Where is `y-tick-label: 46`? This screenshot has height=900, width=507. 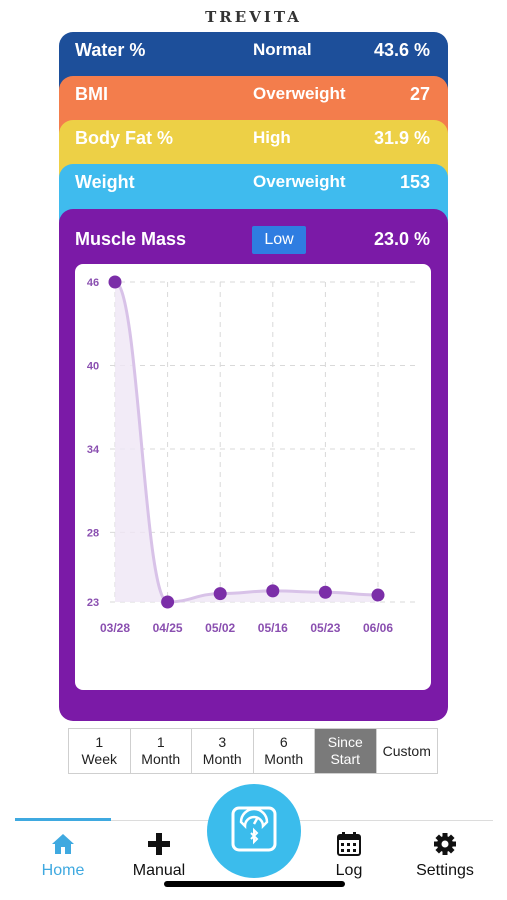 y-tick-label: 46 is located at coordinates (93, 283).